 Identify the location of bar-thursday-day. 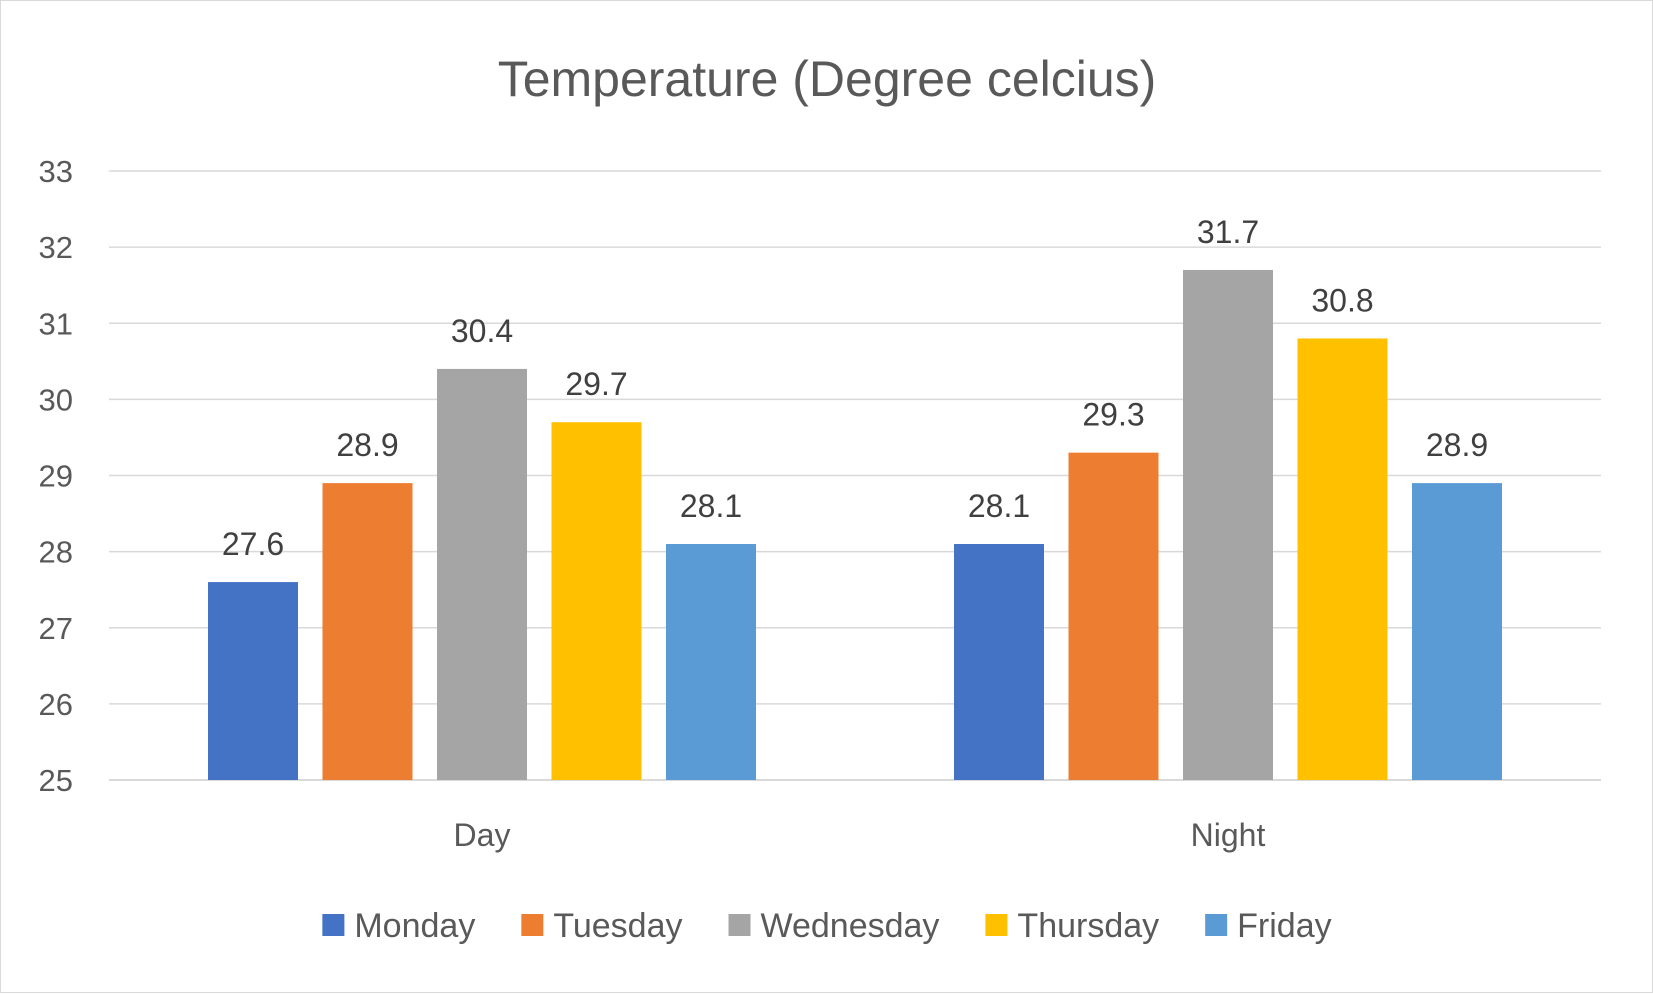
(596, 601).